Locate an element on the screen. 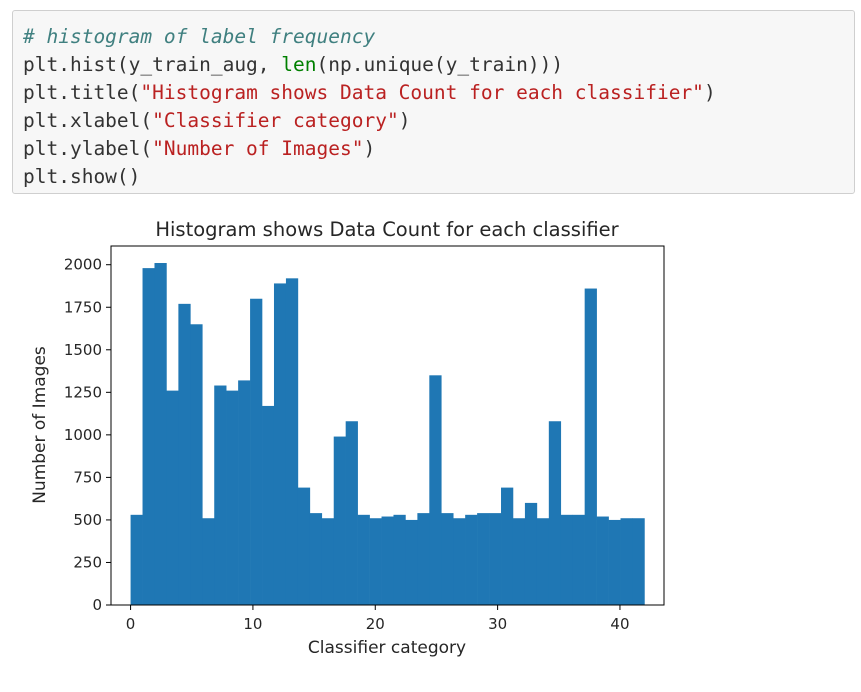 The width and height of the screenshot is (861, 692). x-tick-label: 0 is located at coordinates (131, 624).